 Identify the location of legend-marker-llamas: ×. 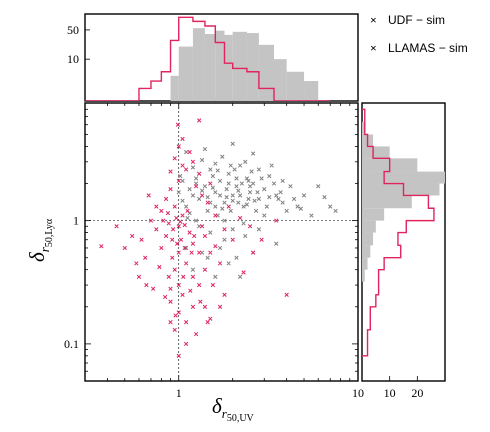
(373, 48).